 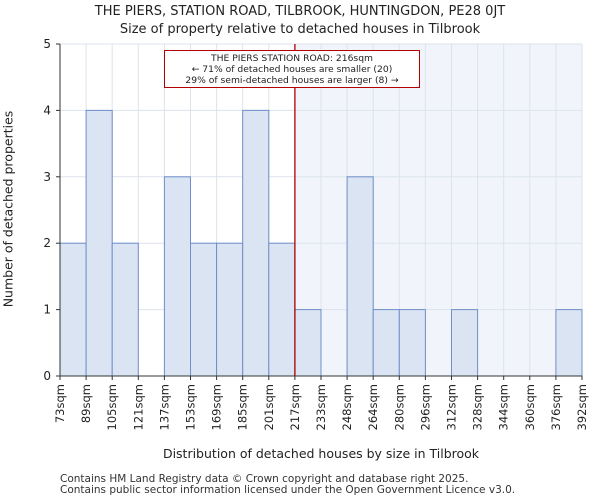 I want to click on x-tick-label: 137sqm, so click(x=164, y=407).